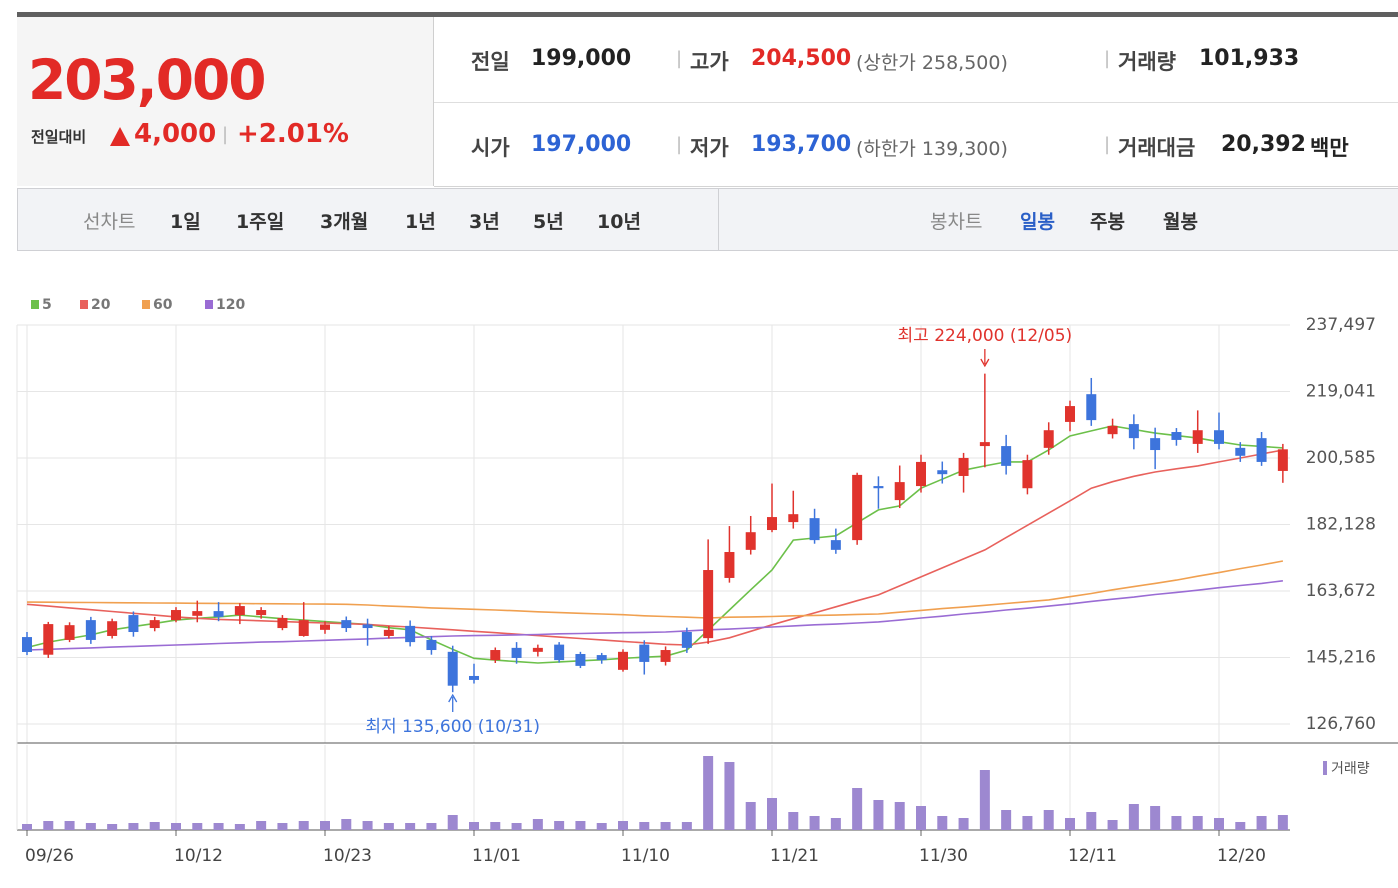  What do you see at coordinates (347, 856) in the screenshot?
I see `x-tick-label: 10/23` at bounding box center [347, 856].